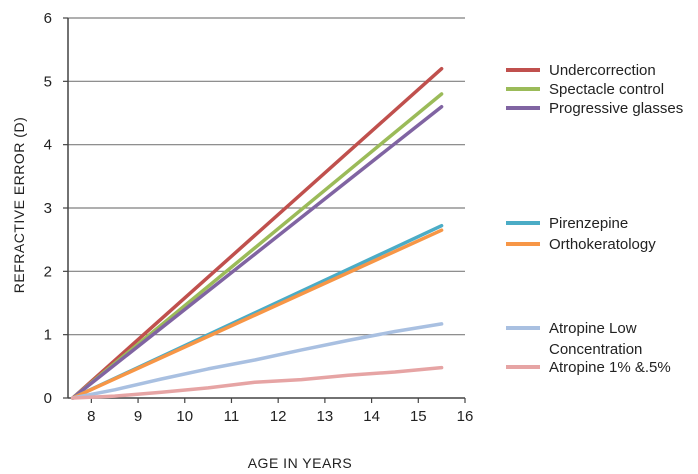  What do you see at coordinates (48, 398) in the screenshot?
I see `y-tick-label-0: 0` at bounding box center [48, 398].